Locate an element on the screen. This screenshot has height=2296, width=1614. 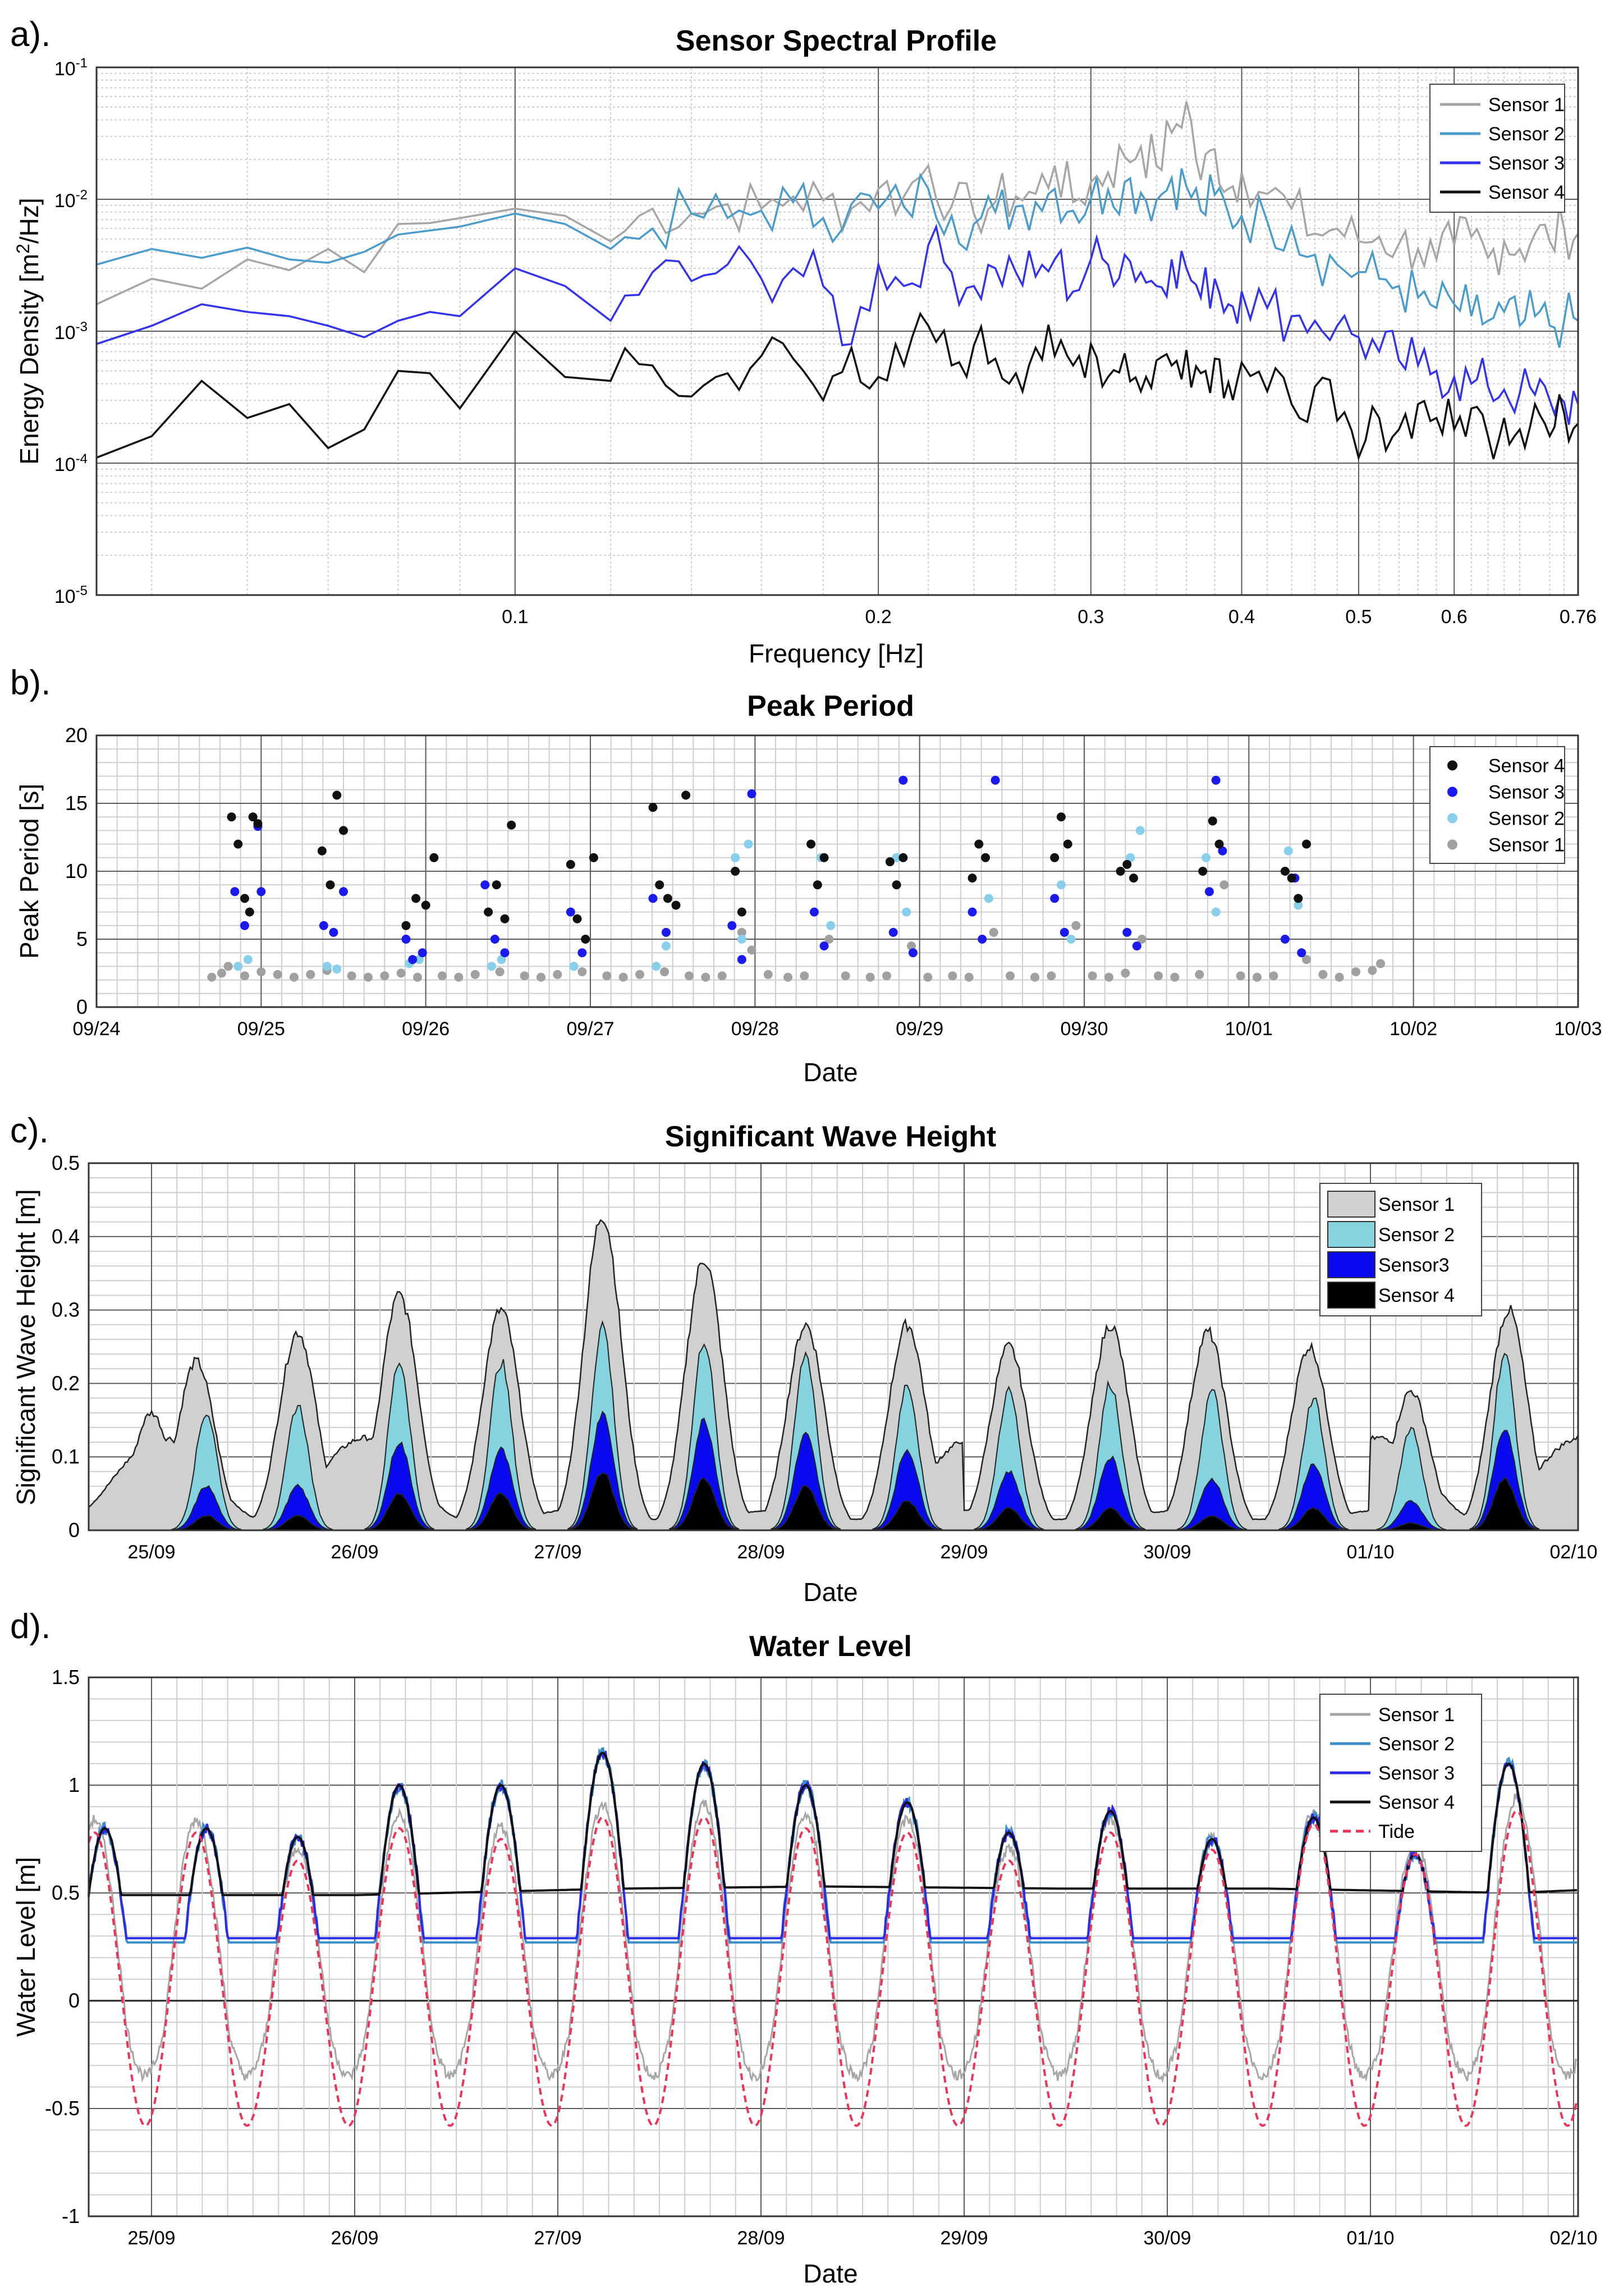
legend-sensor-1-swatch is located at coordinates (1351, 1204).